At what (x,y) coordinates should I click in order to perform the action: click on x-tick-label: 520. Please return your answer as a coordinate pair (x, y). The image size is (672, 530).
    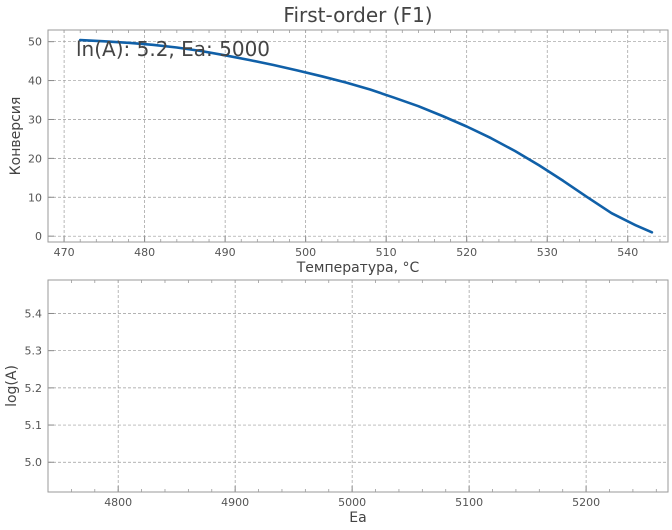
    Looking at the image, I should click on (466, 252).